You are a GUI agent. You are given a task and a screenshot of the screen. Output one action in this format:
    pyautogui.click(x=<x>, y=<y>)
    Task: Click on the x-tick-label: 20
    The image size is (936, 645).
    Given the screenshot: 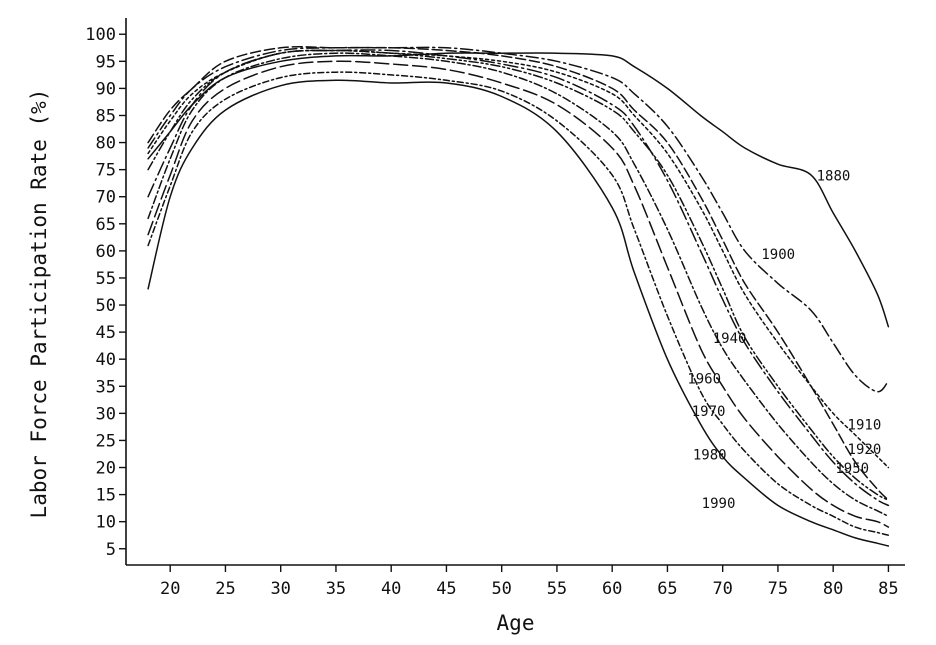 What is the action you would take?
    pyautogui.click(x=170, y=589)
    